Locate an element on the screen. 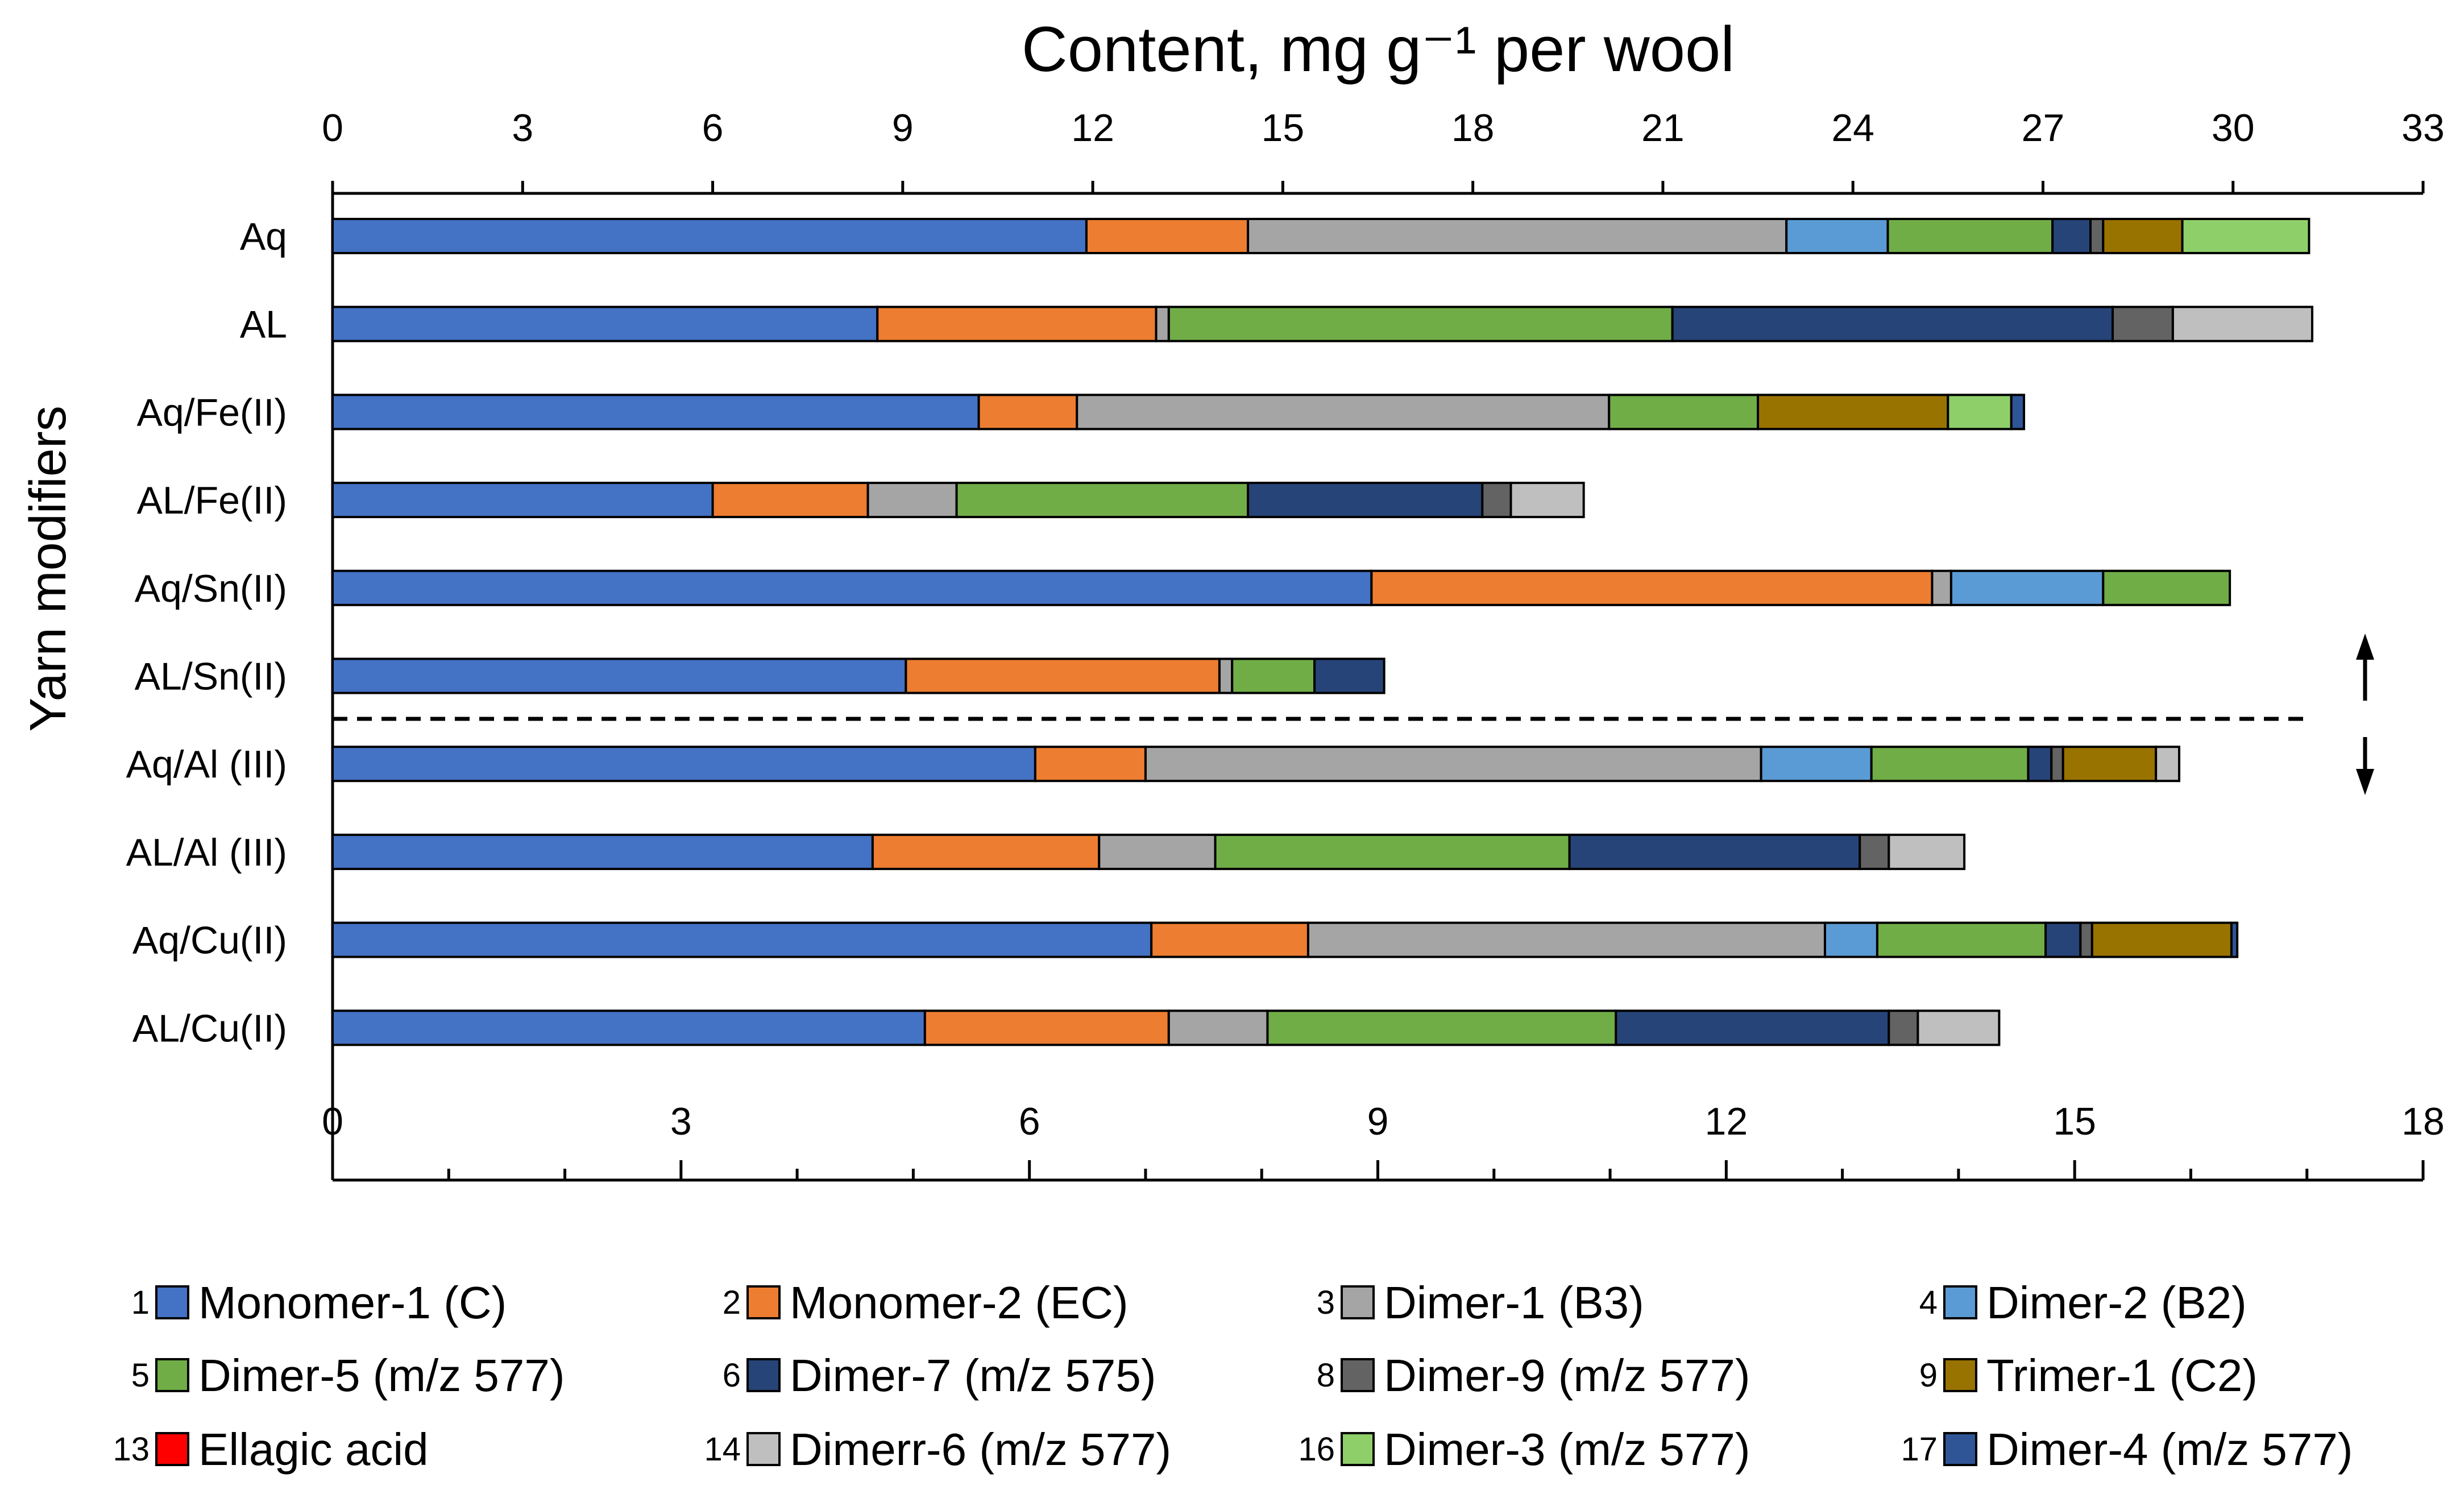 The image size is (2464, 1494). legend-item: 14 Dimerr-6 (m/z 577) is located at coordinates (938, 1449).